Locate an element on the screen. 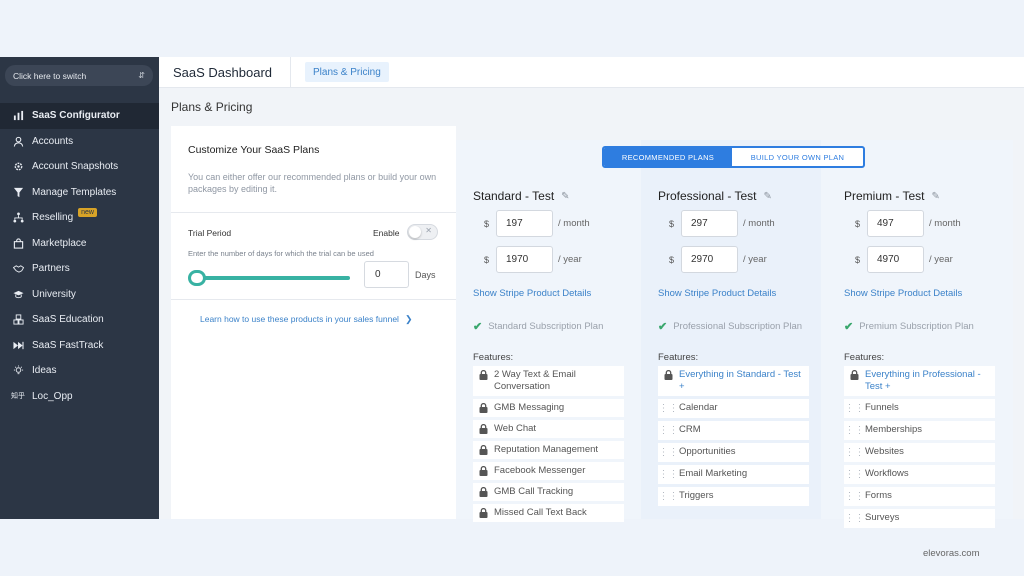 The image size is (1024, 576). days-label: Days is located at coordinates (425, 275).